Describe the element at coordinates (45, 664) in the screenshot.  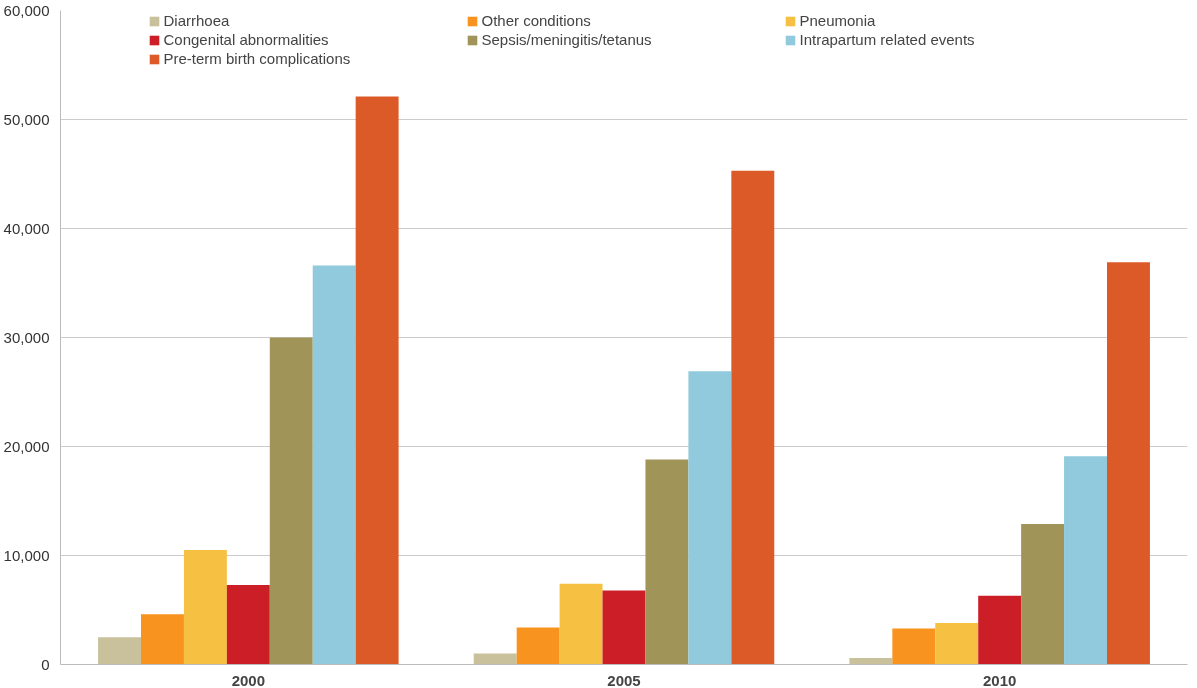
I see `y-tick-label: 0` at that location.